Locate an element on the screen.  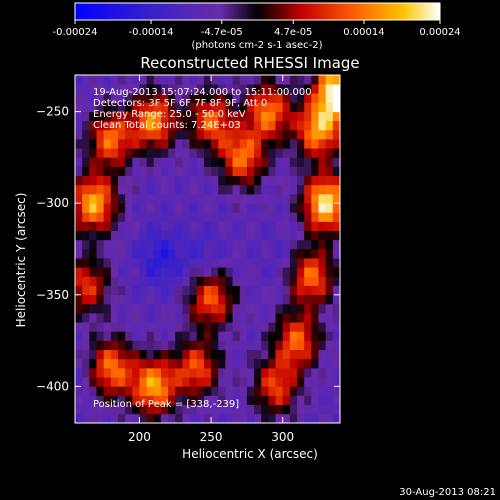
x-axis-label: Heliocentric X (arcsec) is located at coordinates (250, 454).